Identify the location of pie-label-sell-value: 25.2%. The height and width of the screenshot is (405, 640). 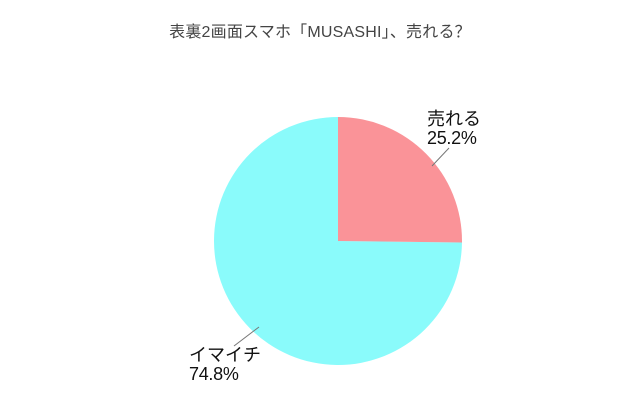
(452, 138).